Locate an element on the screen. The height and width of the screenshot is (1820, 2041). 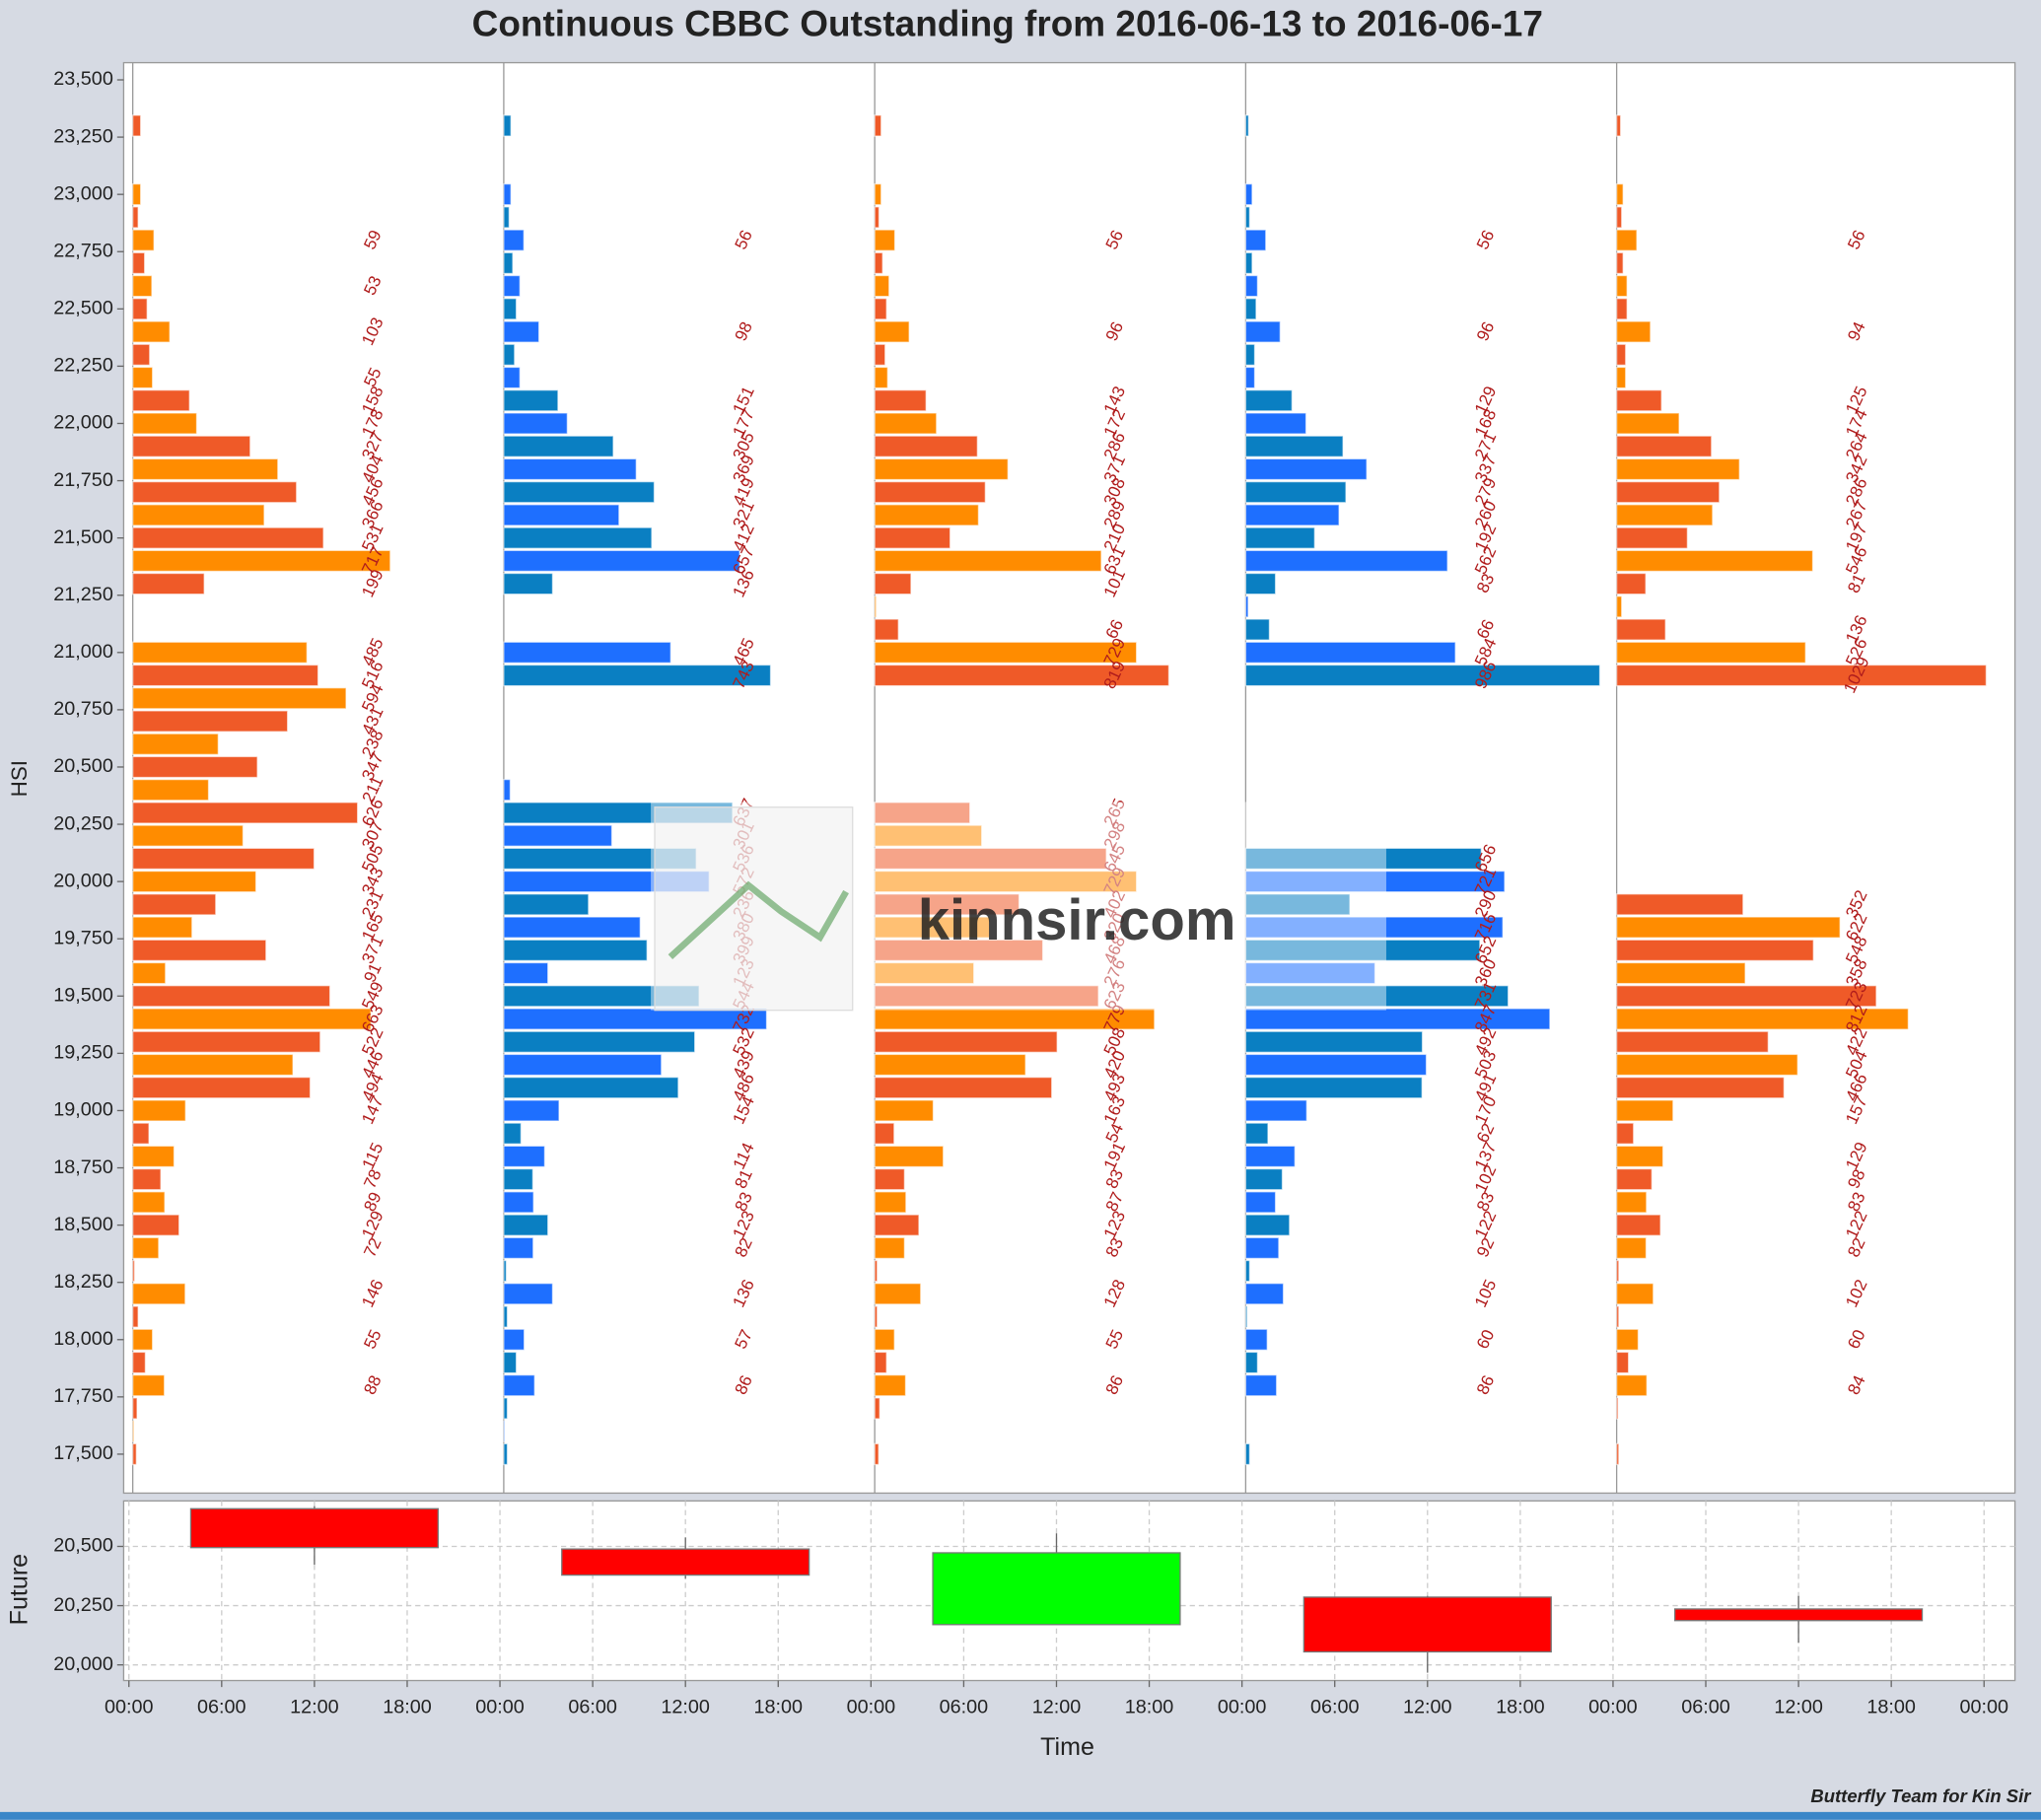
y-tick-label: 20,250 is located at coordinates (83, 823).